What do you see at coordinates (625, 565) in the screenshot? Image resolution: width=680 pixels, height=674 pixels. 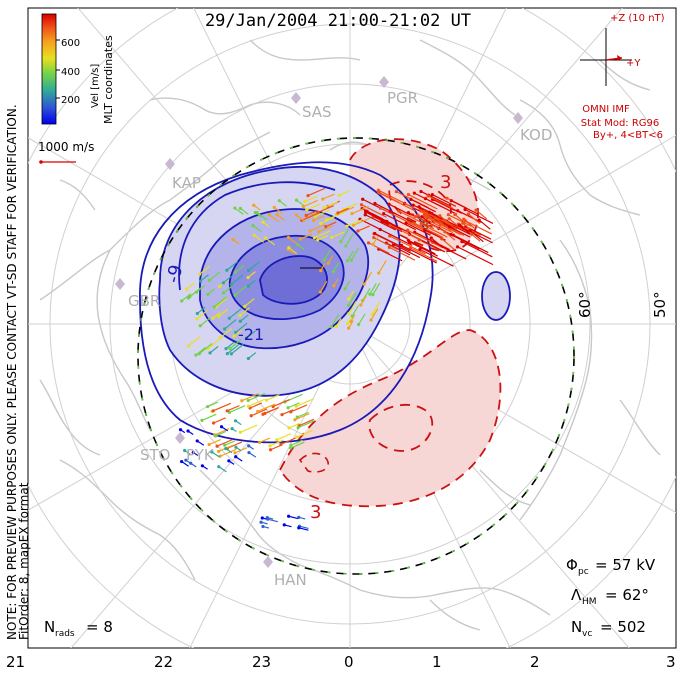 I see `stat-phi-value: = 57 kV` at bounding box center [625, 565].